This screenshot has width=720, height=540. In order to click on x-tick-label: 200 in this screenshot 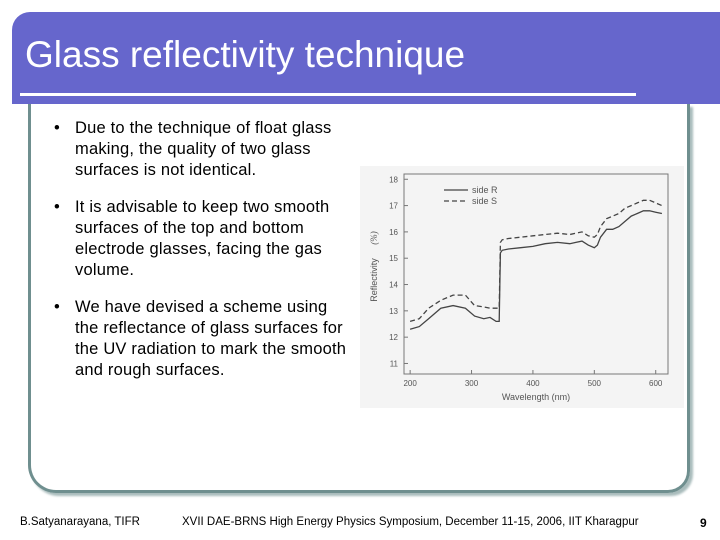, I will do `click(410, 383)`.